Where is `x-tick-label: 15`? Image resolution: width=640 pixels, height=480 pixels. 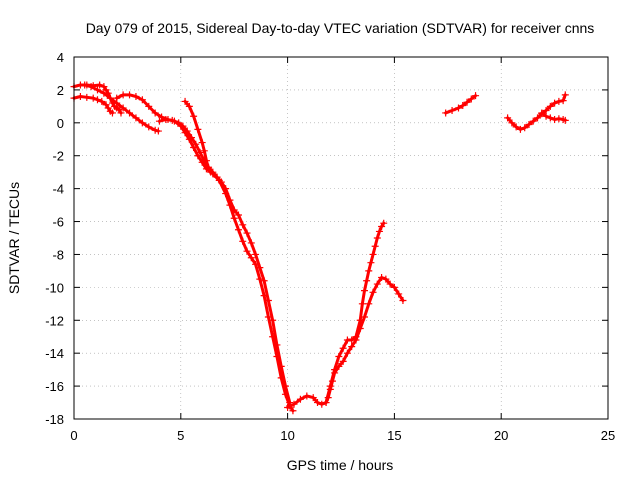 x-tick-label: 15 is located at coordinates (394, 435).